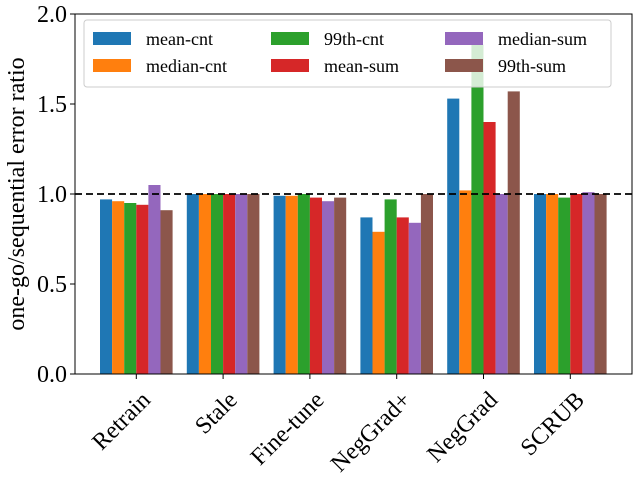 The width and height of the screenshot is (640, 480). I want to click on y-tick-label: 0.5, so click(52, 285).